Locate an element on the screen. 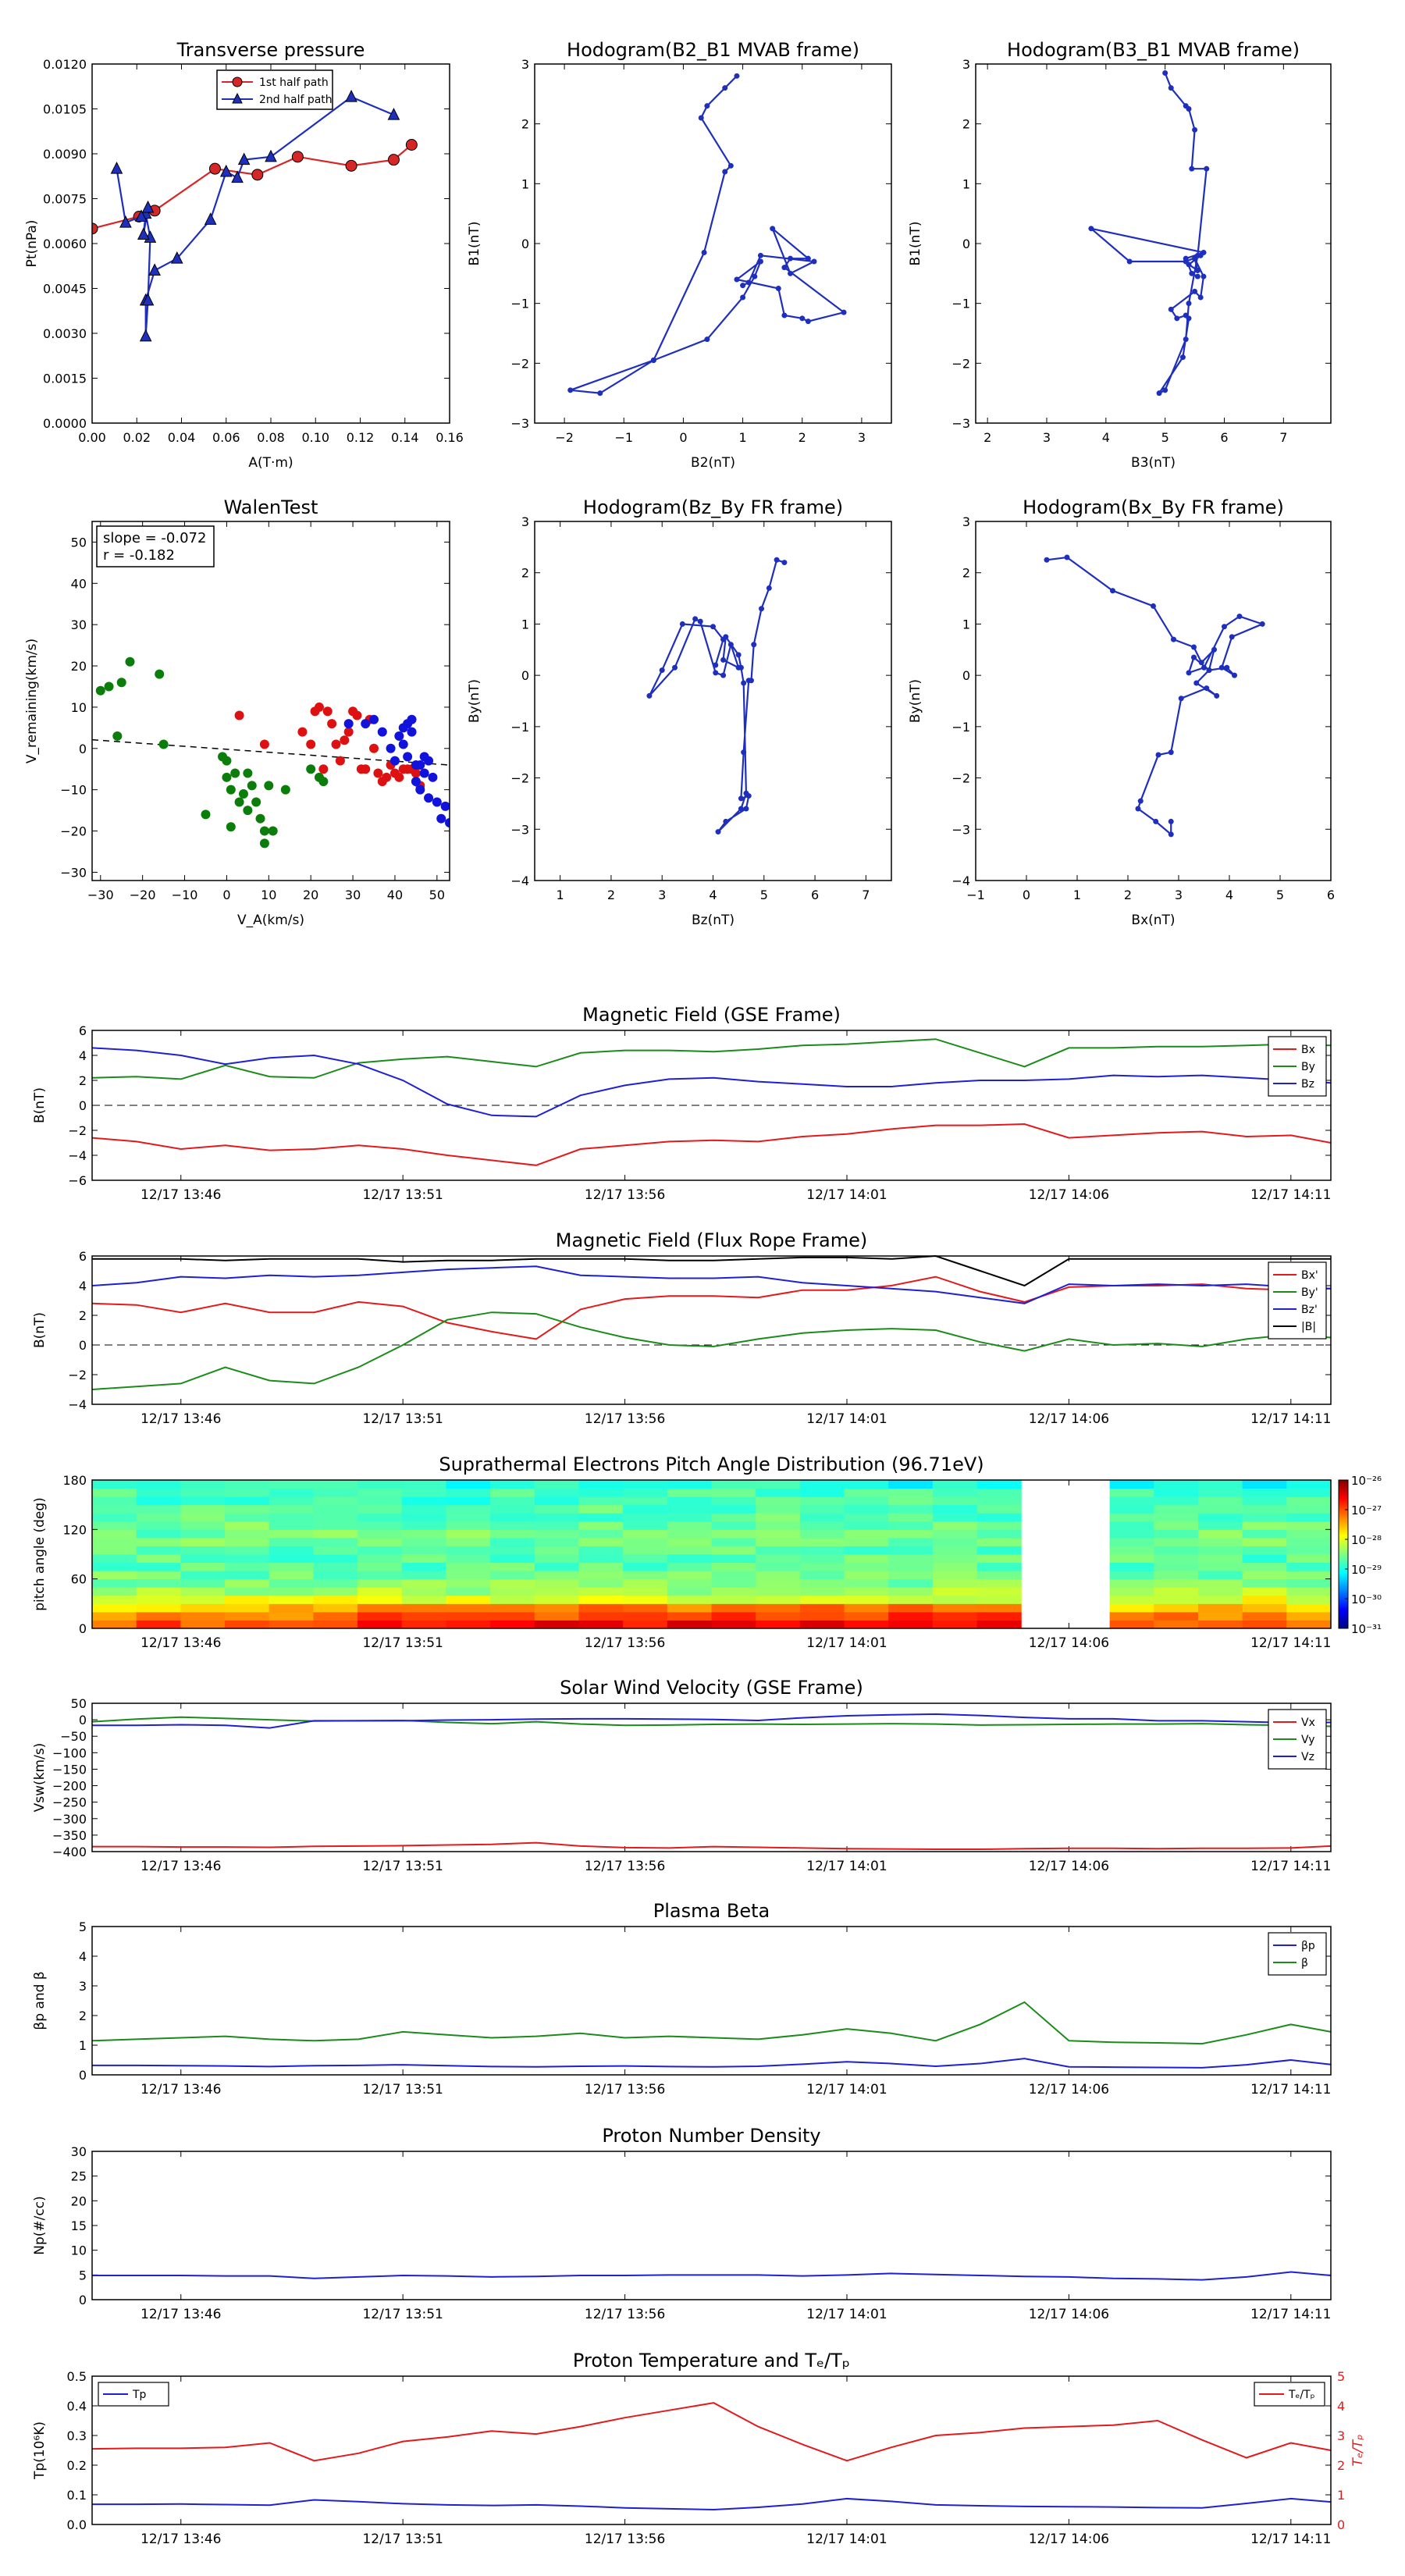  legend-label: βp is located at coordinates (1308, 1946).